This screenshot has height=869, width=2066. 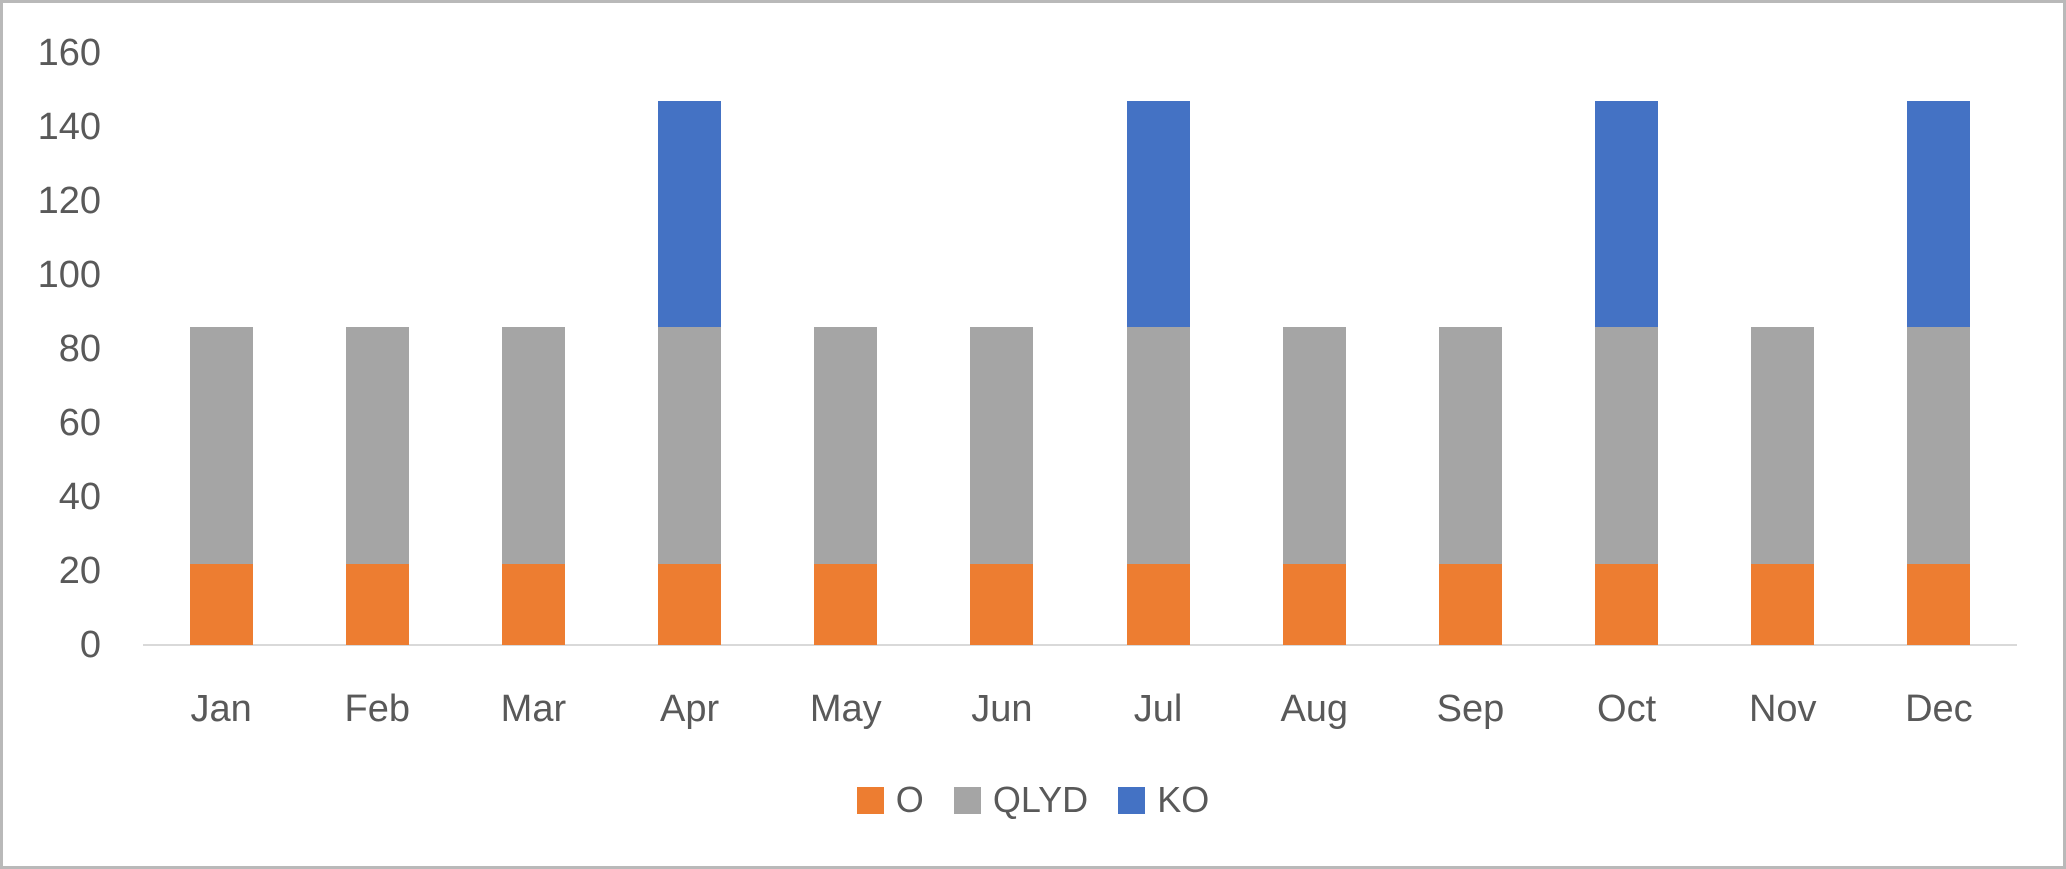 What do you see at coordinates (1001, 445) in the screenshot?
I see `bar-segment-jun-qlyd` at bounding box center [1001, 445].